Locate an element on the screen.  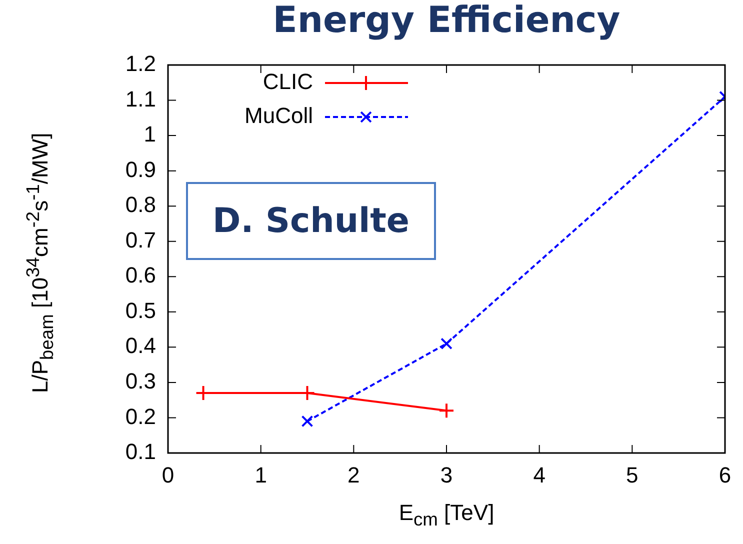
y-tick-label: 0.1 is located at coordinates (140, 451).